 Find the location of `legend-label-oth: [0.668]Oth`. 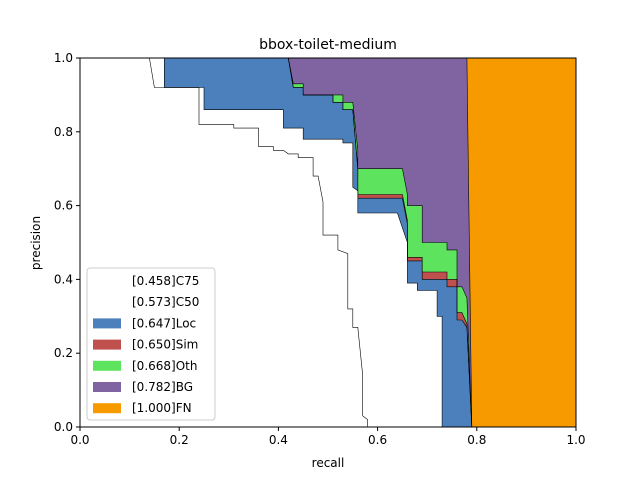

legend-label-oth: [0.668]Oth is located at coordinates (164, 366).